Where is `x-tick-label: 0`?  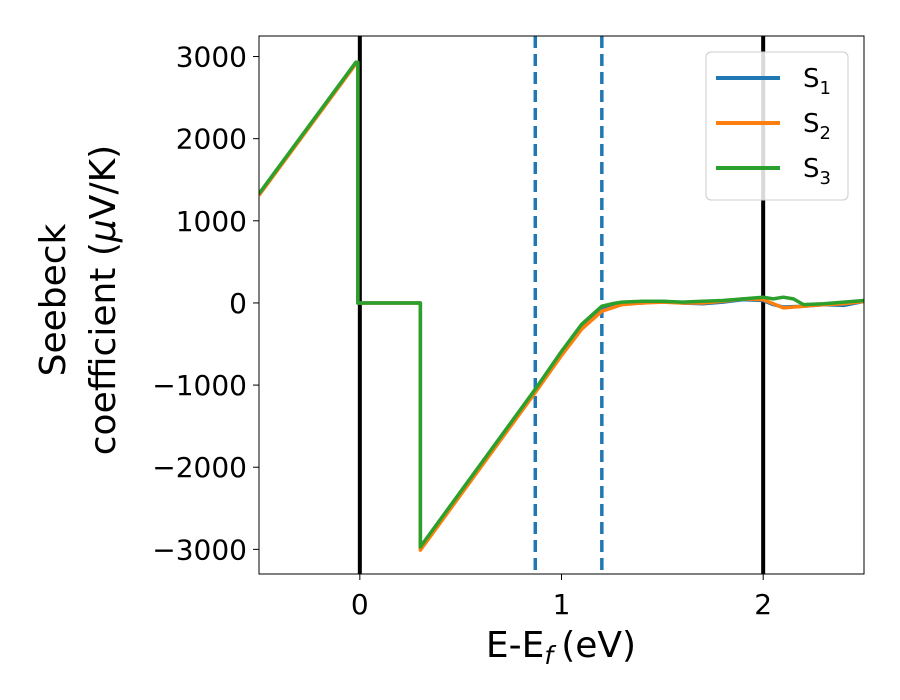 x-tick-label: 0 is located at coordinates (360, 604).